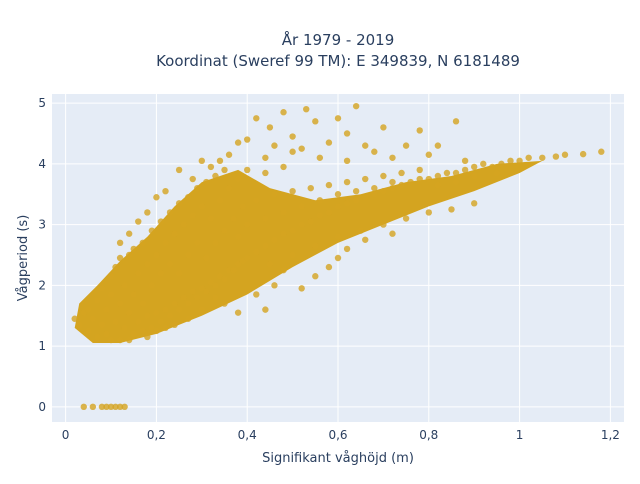 The image size is (640, 484). What do you see at coordinates (66, 435) in the screenshot?
I see `x-tick-label: 0` at bounding box center [66, 435].